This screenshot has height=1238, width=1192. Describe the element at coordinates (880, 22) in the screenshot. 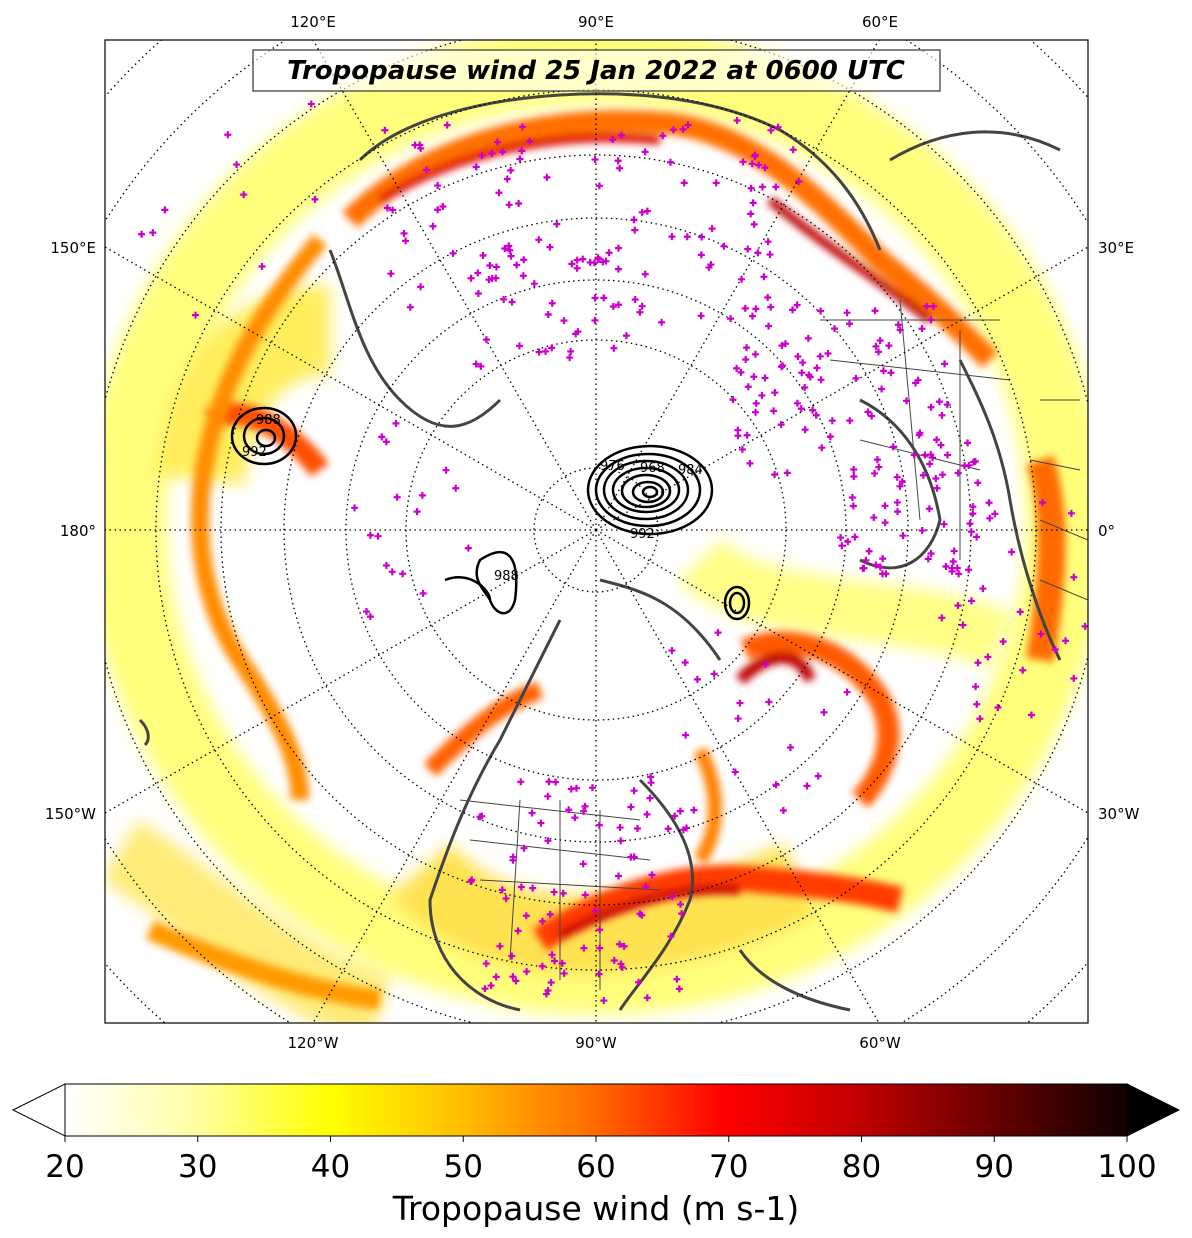

I see `lon-label-top: 60°E` at that location.